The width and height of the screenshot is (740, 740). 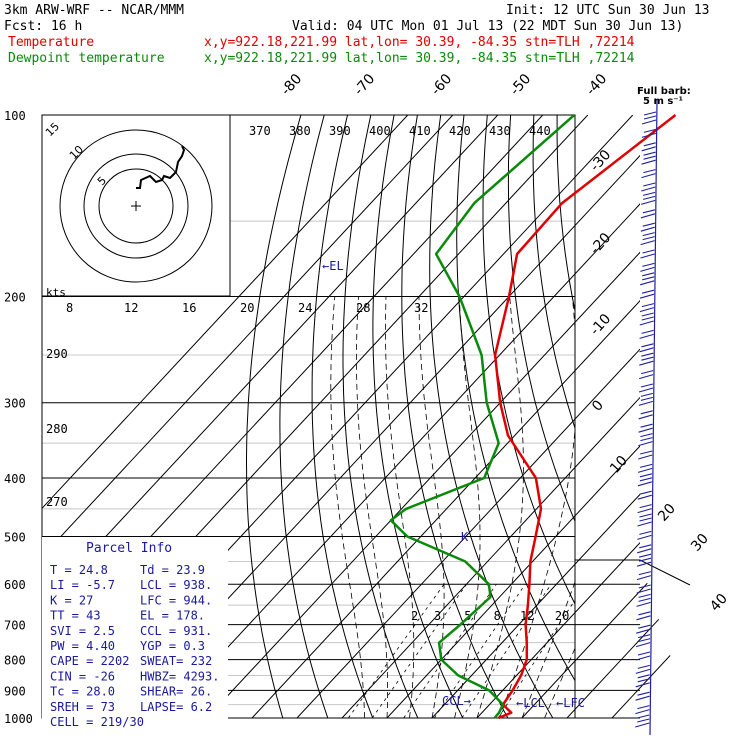 I want to click on parcel-row-right: YGP = 0.3, so click(x=172, y=646).